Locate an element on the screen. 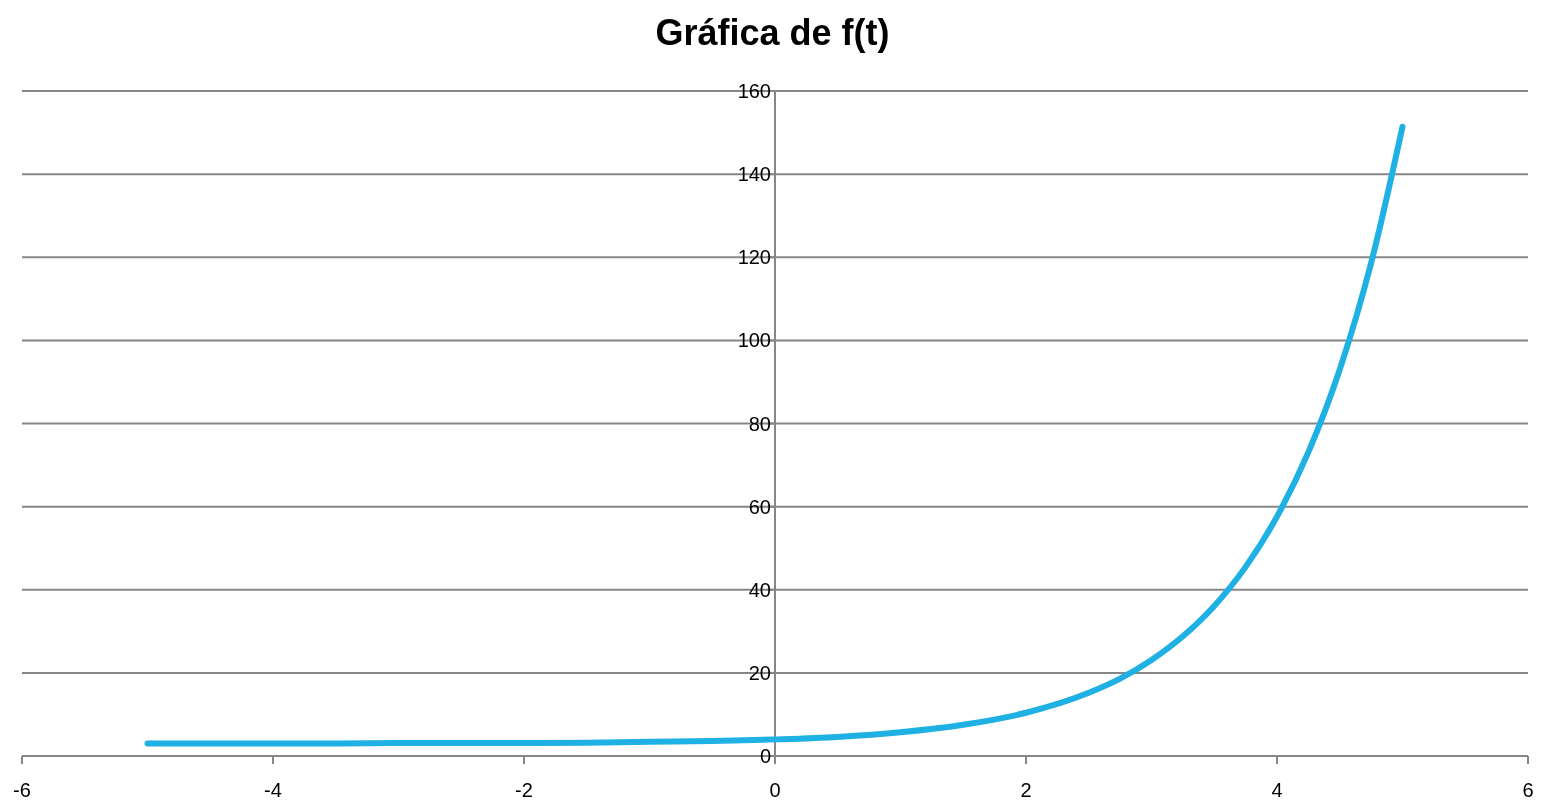 This screenshot has height=805, width=1545. x-tick-label: -4 is located at coordinates (273, 790).